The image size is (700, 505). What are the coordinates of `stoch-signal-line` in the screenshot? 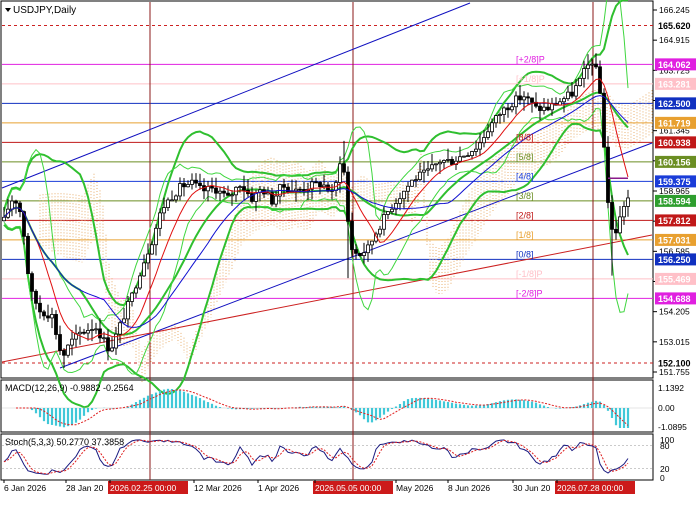 It's located at (316, 457).